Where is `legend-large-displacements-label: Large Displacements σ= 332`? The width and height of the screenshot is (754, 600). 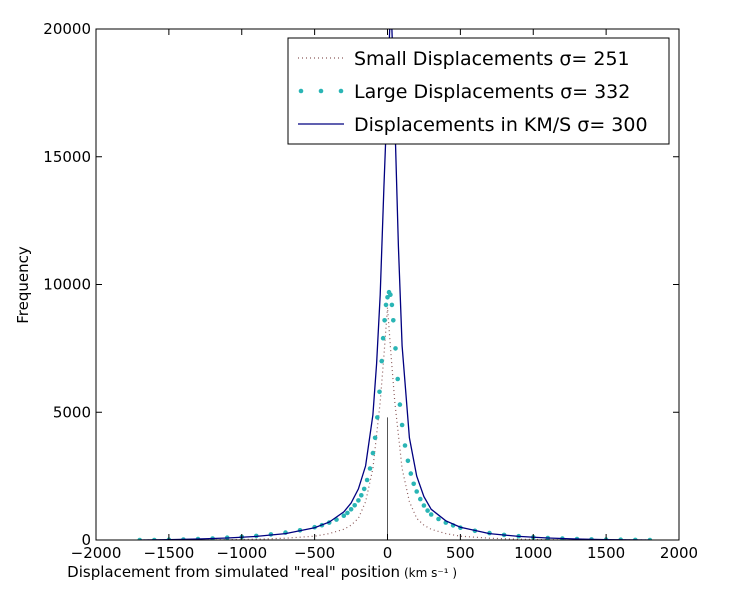
legend-large-displacements-label: Large Displacements σ= 332 is located at coordinates (492, 92).